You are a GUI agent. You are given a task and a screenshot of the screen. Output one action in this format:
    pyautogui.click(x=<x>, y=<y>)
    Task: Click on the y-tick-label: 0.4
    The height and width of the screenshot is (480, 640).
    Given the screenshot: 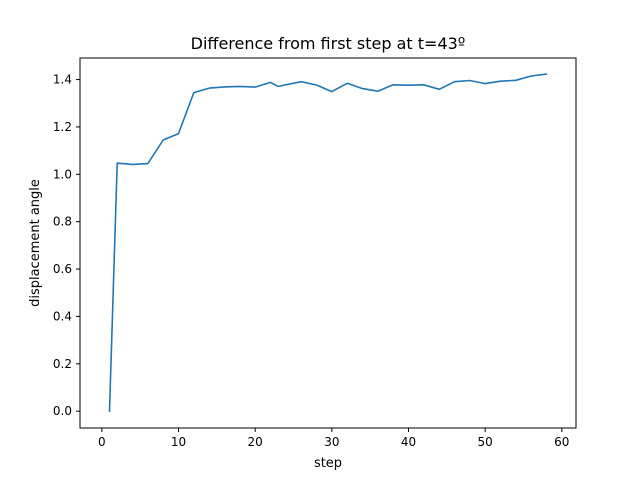 What is the action you would take?
    pyautogui.click(x=62, y=316)
    